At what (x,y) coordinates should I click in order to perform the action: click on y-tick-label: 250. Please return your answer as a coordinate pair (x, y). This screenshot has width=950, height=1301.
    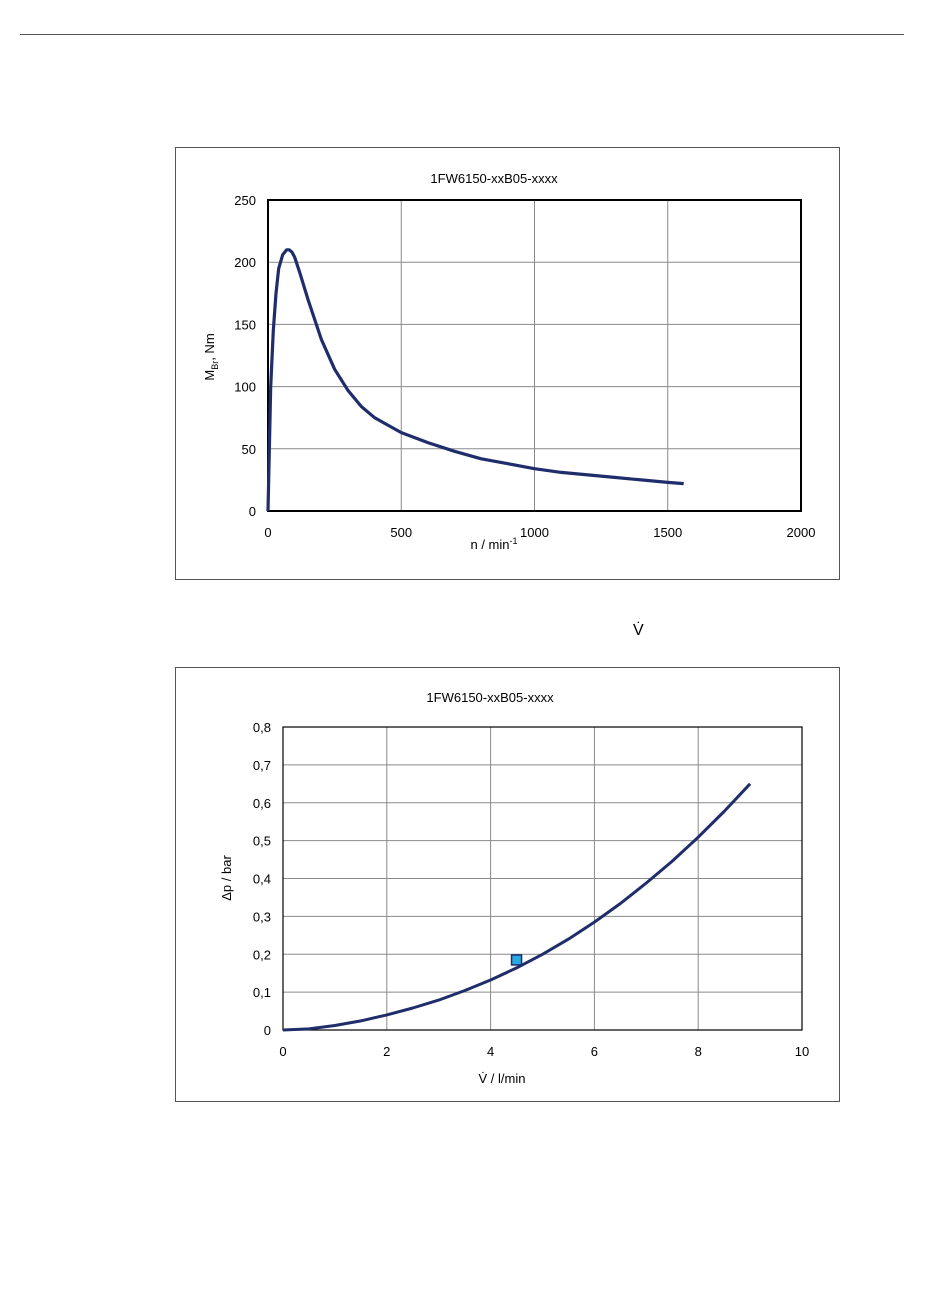
    Looking at the image, I should click on (245, 200).